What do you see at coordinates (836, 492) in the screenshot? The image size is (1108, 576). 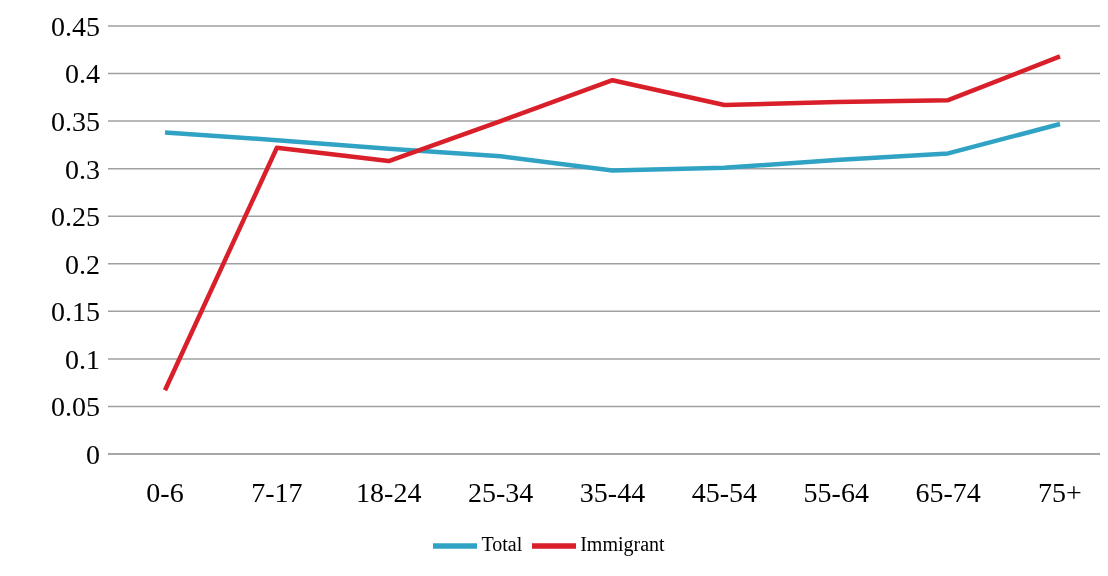 I see `x-tick-label: 55-64` at bounding box center [836, 492].